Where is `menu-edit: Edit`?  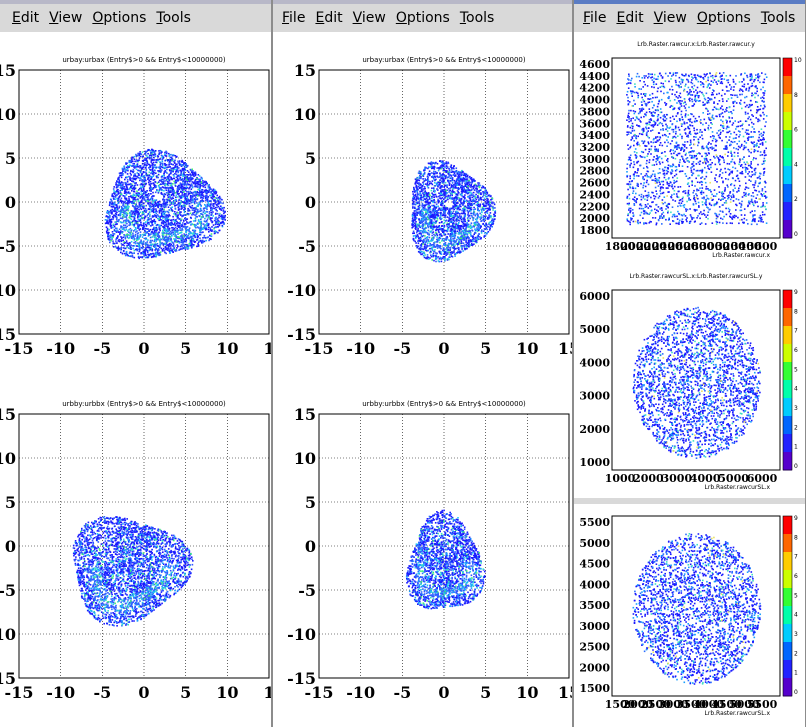 menu-edit: Edit is located at coordinates (26, 18).